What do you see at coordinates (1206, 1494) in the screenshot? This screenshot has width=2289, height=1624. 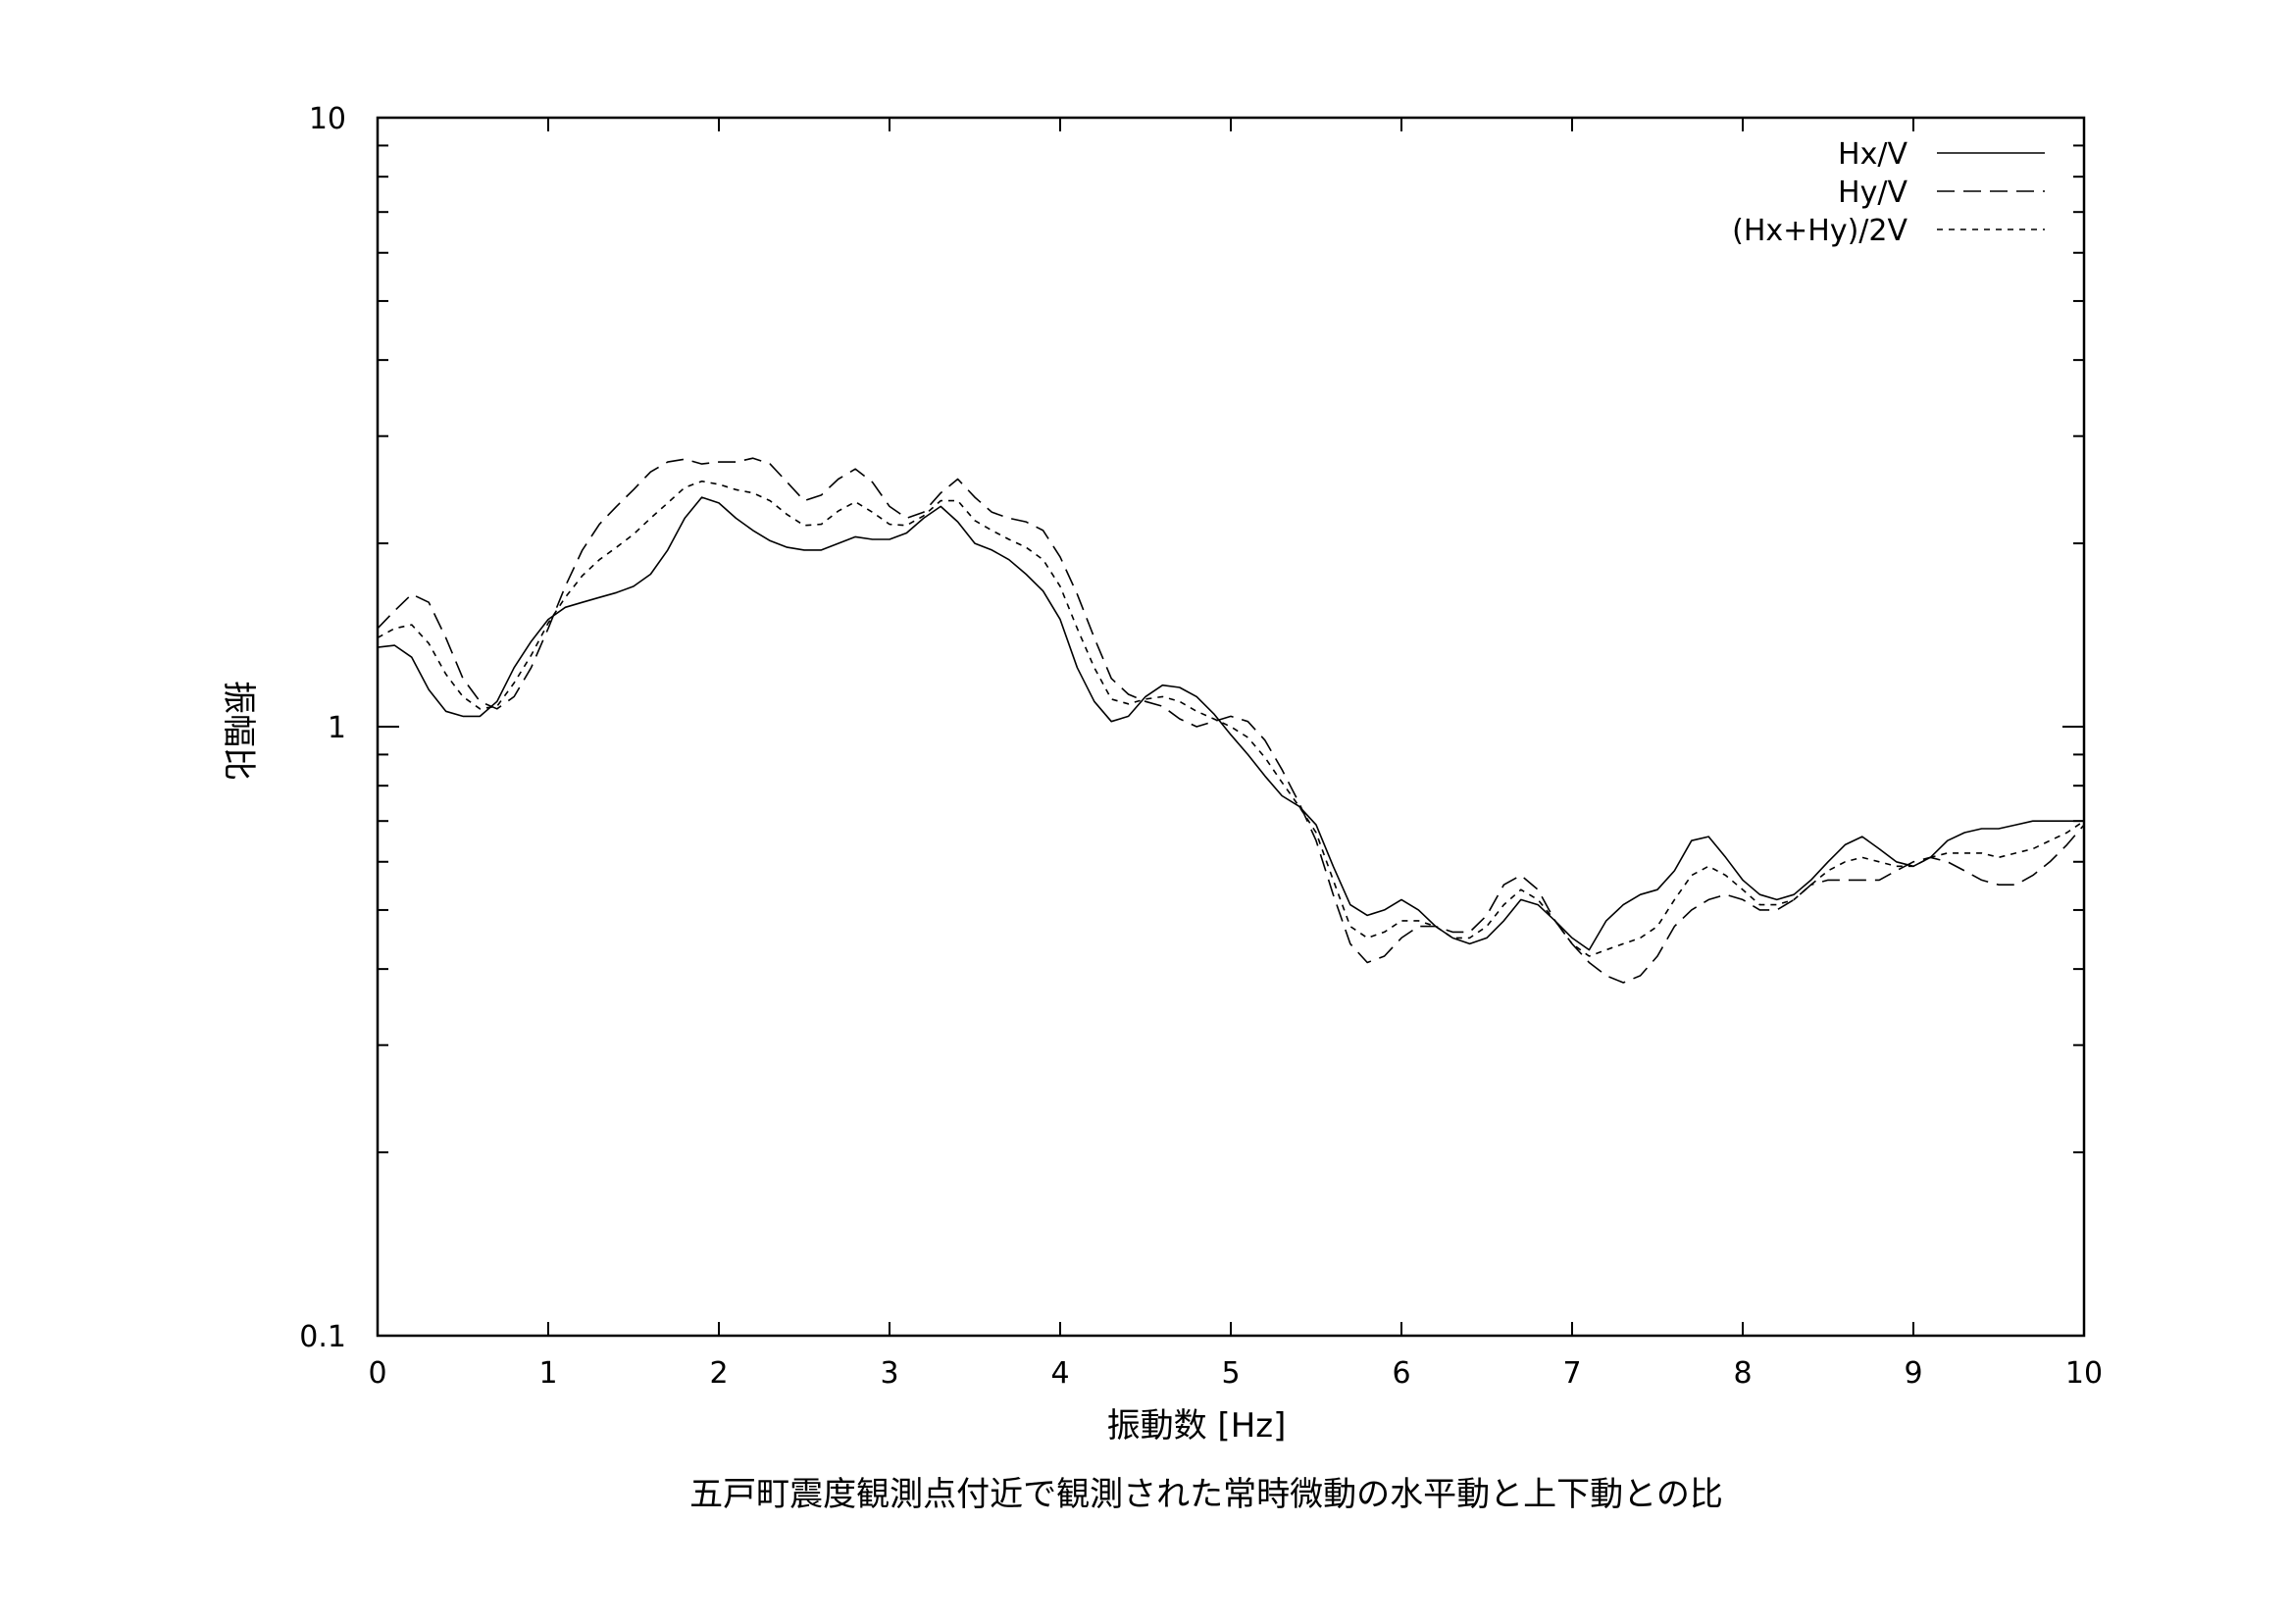 I see `chart-caption: 五戸町震度観測点付近で観測された常時微動の水平動と上下動との比` at bounding box center [1206, 1494].